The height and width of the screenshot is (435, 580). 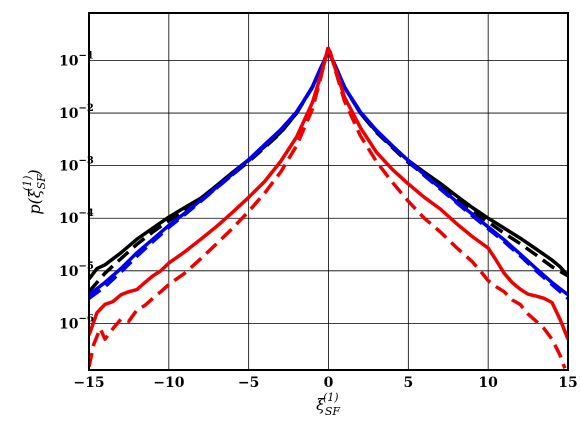 What do you see at coordinates (168, 383) in the screenshot?
I see `x-tick-label: −10` at bounding box center [168, 383].